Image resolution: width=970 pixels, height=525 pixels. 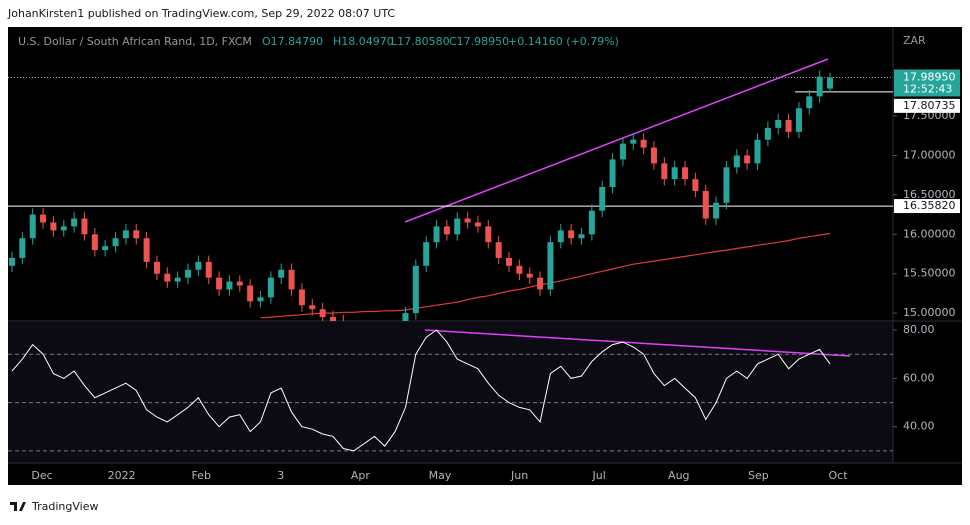 What do you see at coordinates (914, 40) in the screenshot?
I see `currency: ZAR` at bounding box center [914, 40].